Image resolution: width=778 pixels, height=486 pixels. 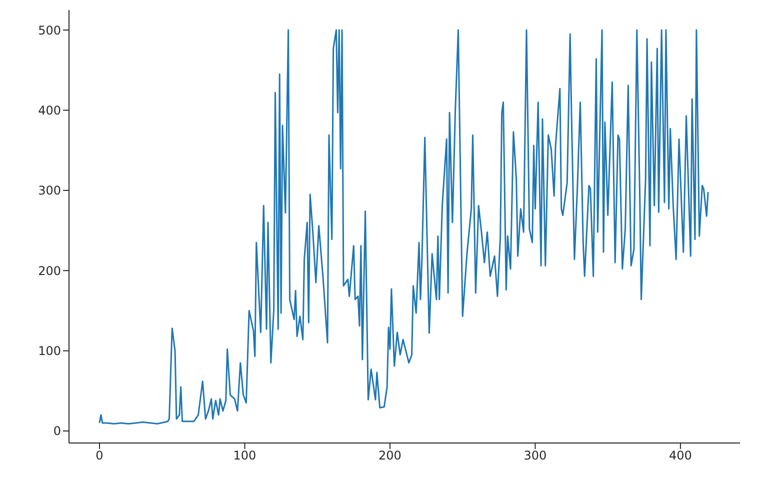 What do you see at coordinates (49, 110) in the screenshot?
I see `y-tick-label: 400` at bounding box center [49, 110].